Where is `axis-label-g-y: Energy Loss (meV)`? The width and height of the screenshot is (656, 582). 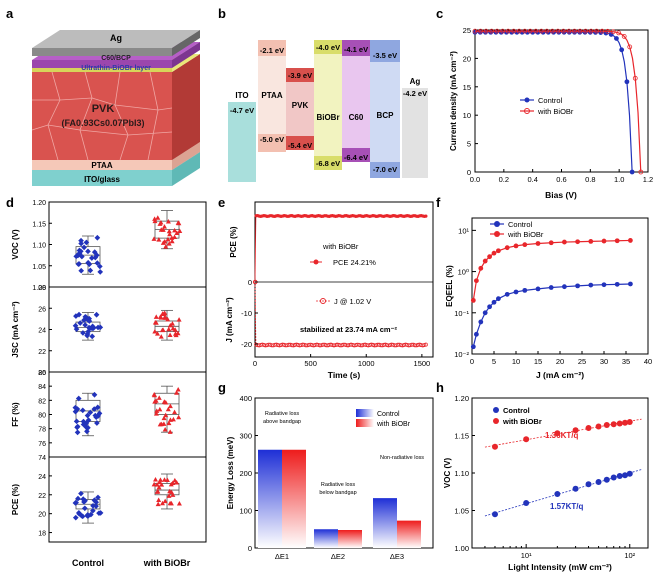
axis-label-g-y: Energy Loss (meV) is located at coordinates (230, 472).